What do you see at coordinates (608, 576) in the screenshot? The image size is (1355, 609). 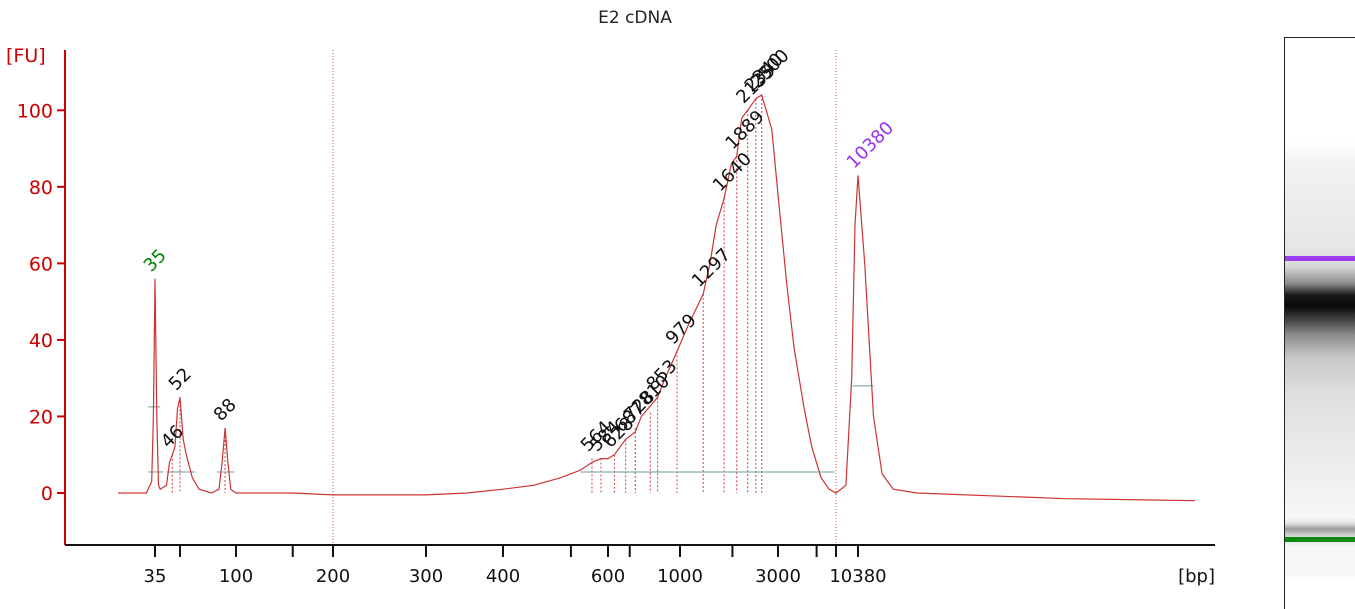 I see `x-tick-label: 600` at bounding box center [608, 576].